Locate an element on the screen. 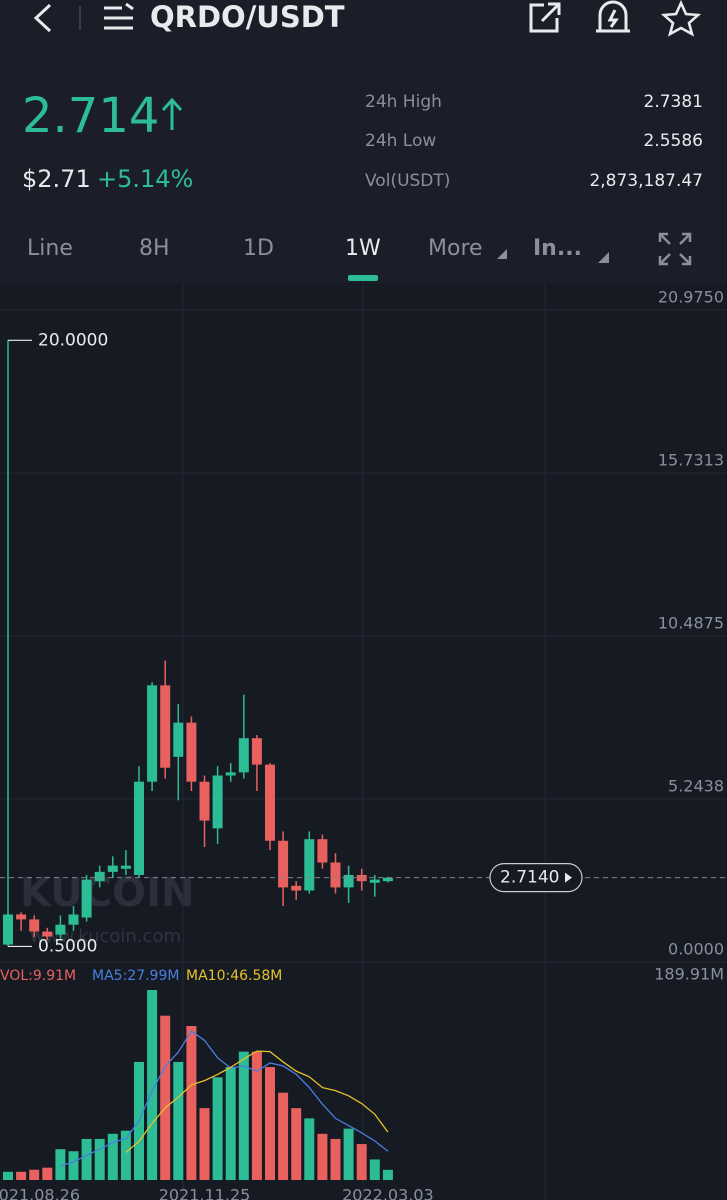 The width and height of the screenshot is (727, 1200). share-icon is located at coordinates (545, 17).